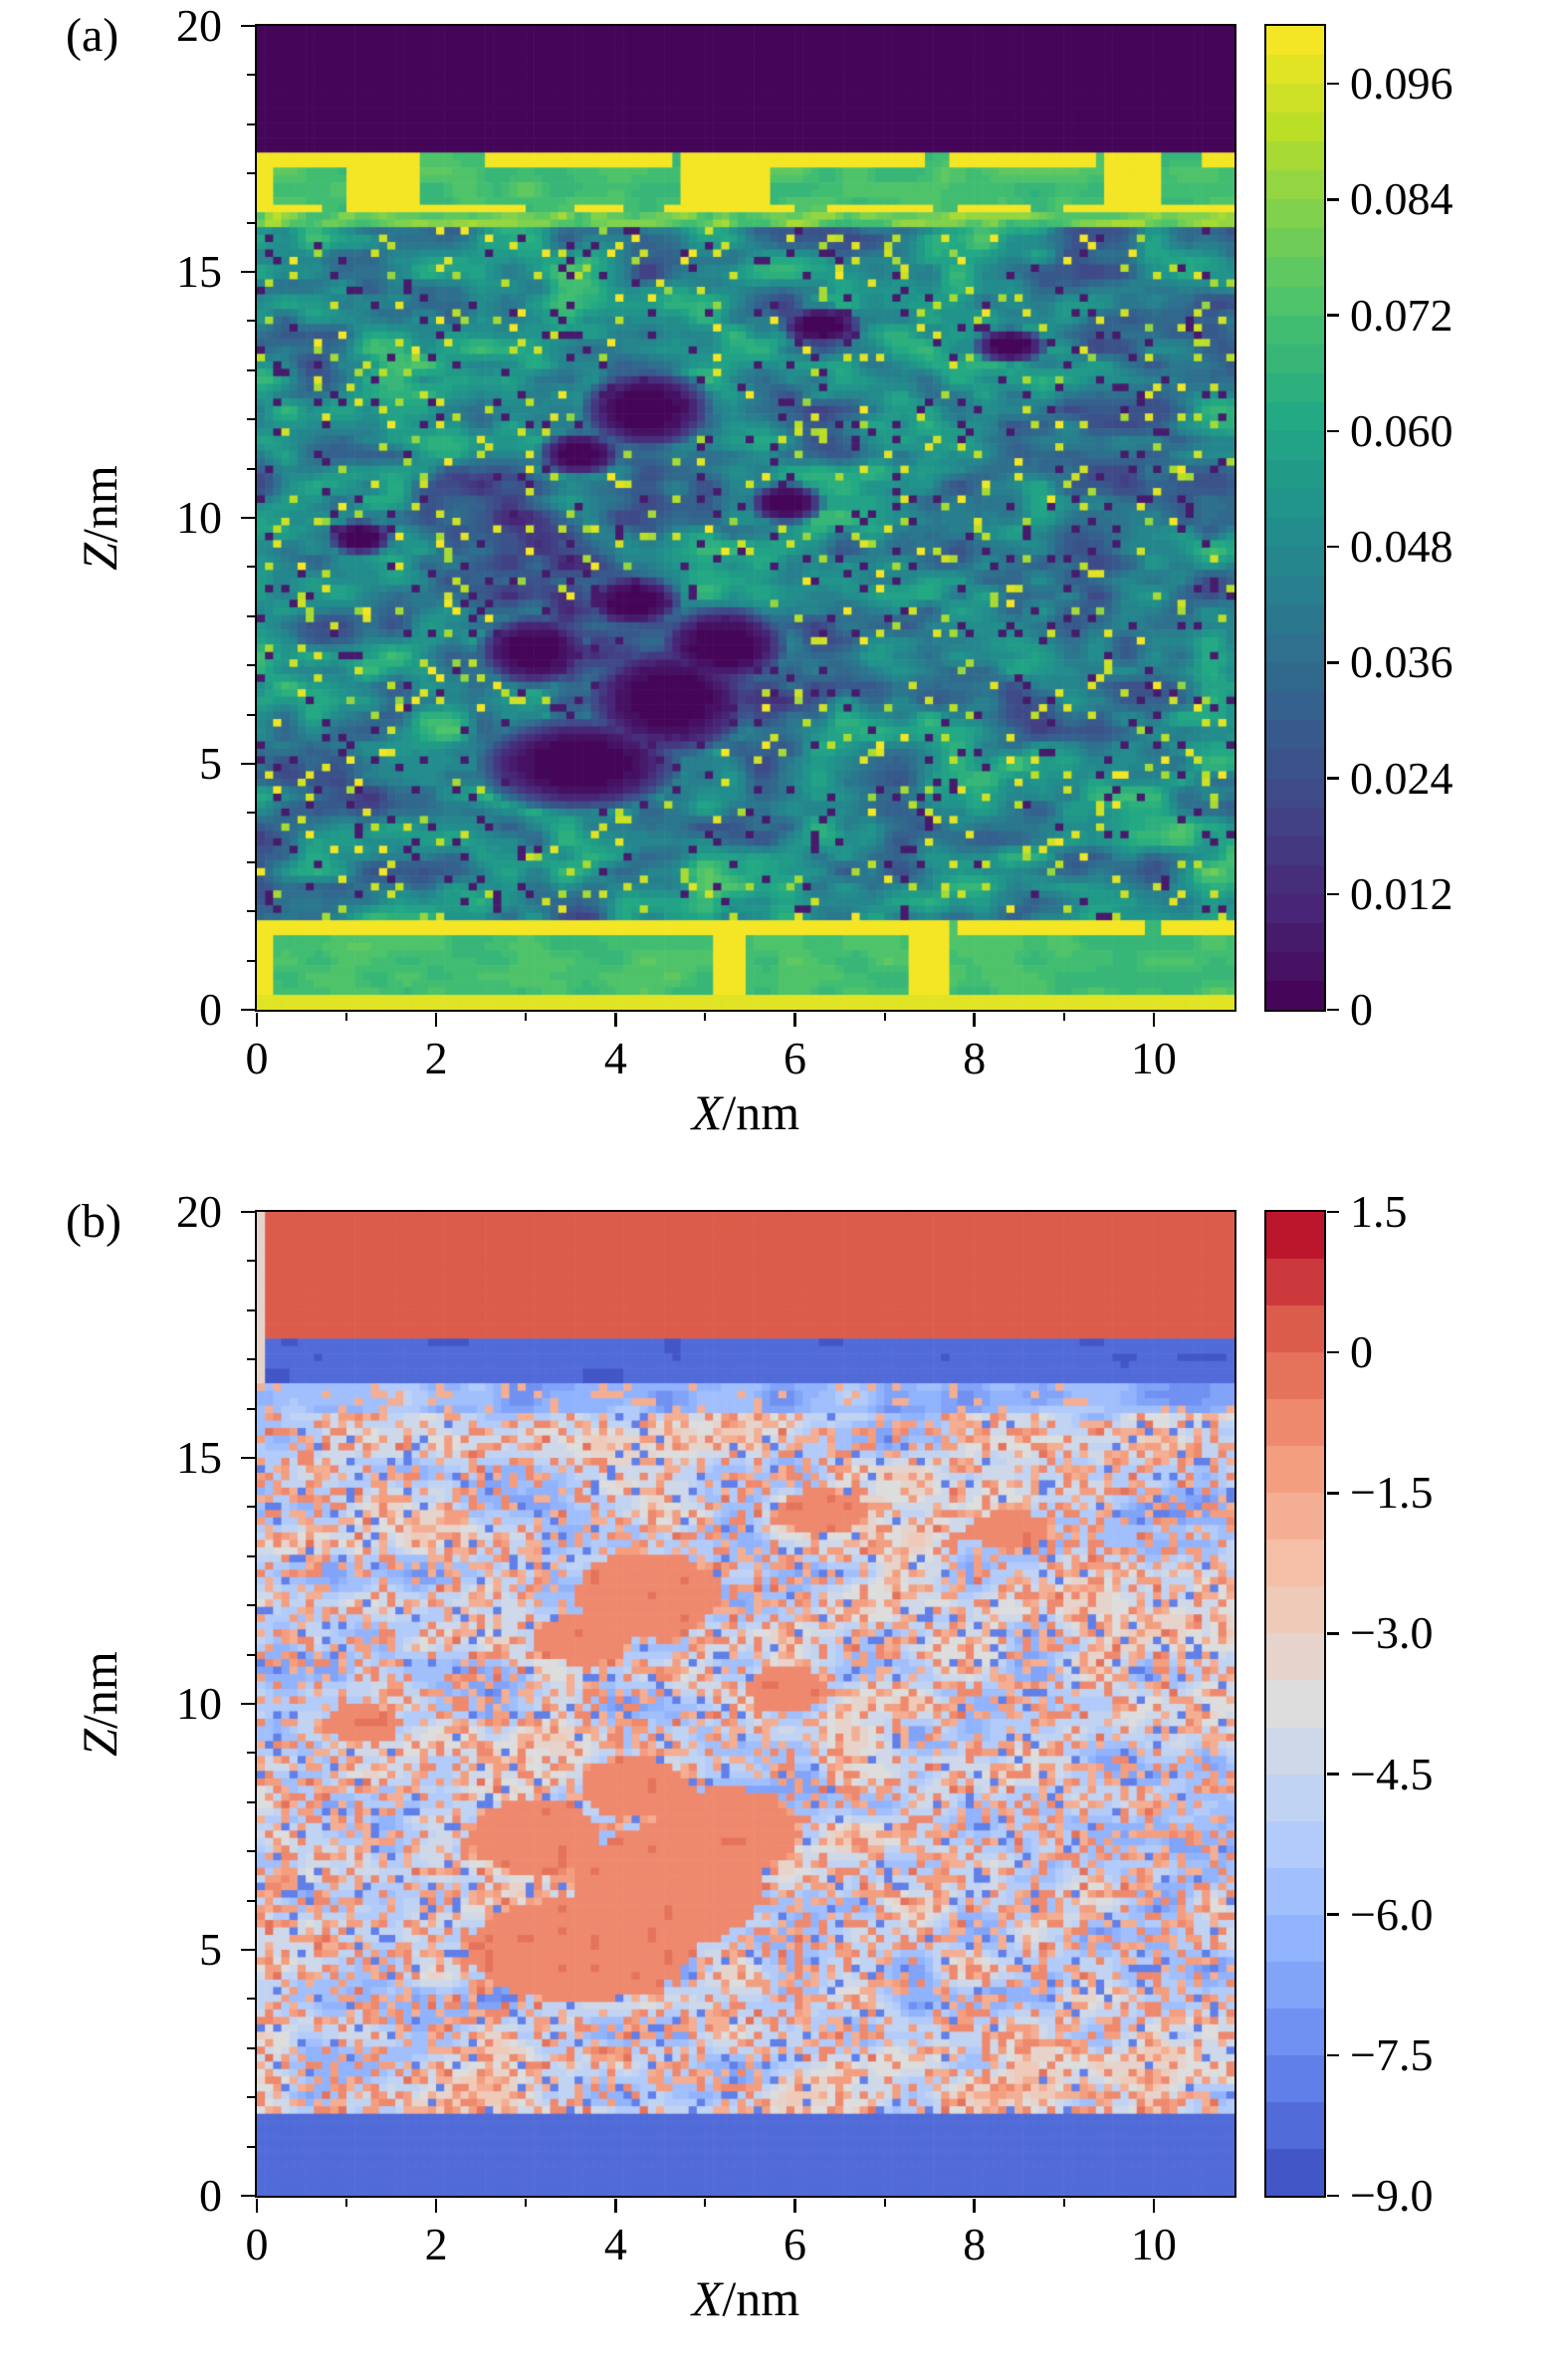 Image resolution: width=1568 pixels, height=2372 pixels. I want to click on colorbar-tick-label: 0.036, so click(1402, 662).